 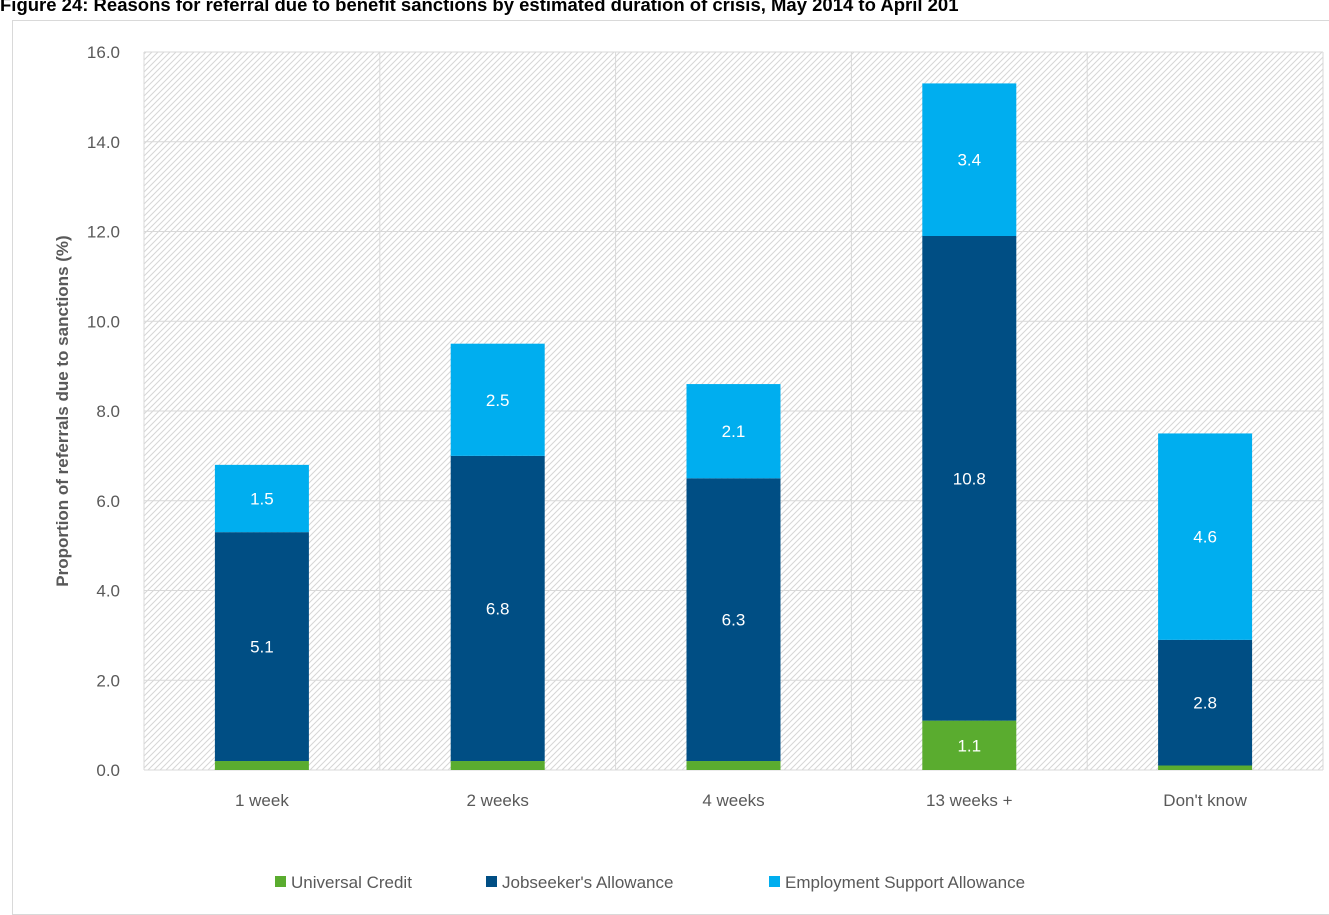 I want to click on data-label: 2.1, so click(x=734, y=431).